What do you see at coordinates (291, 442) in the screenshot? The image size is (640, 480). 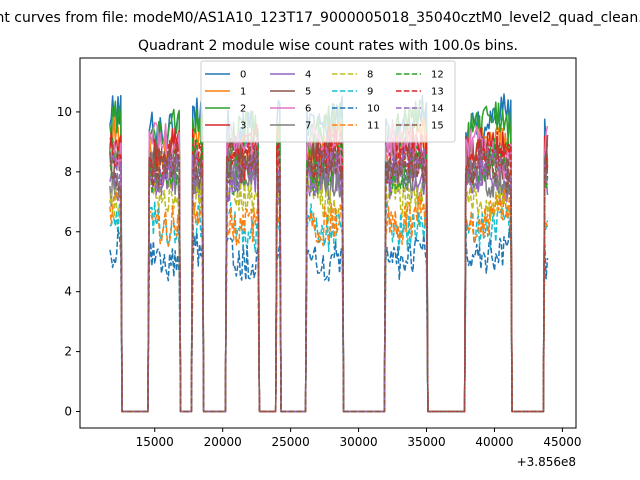 I see `x-tick-label: 25000` at bounding box center [291, 442].